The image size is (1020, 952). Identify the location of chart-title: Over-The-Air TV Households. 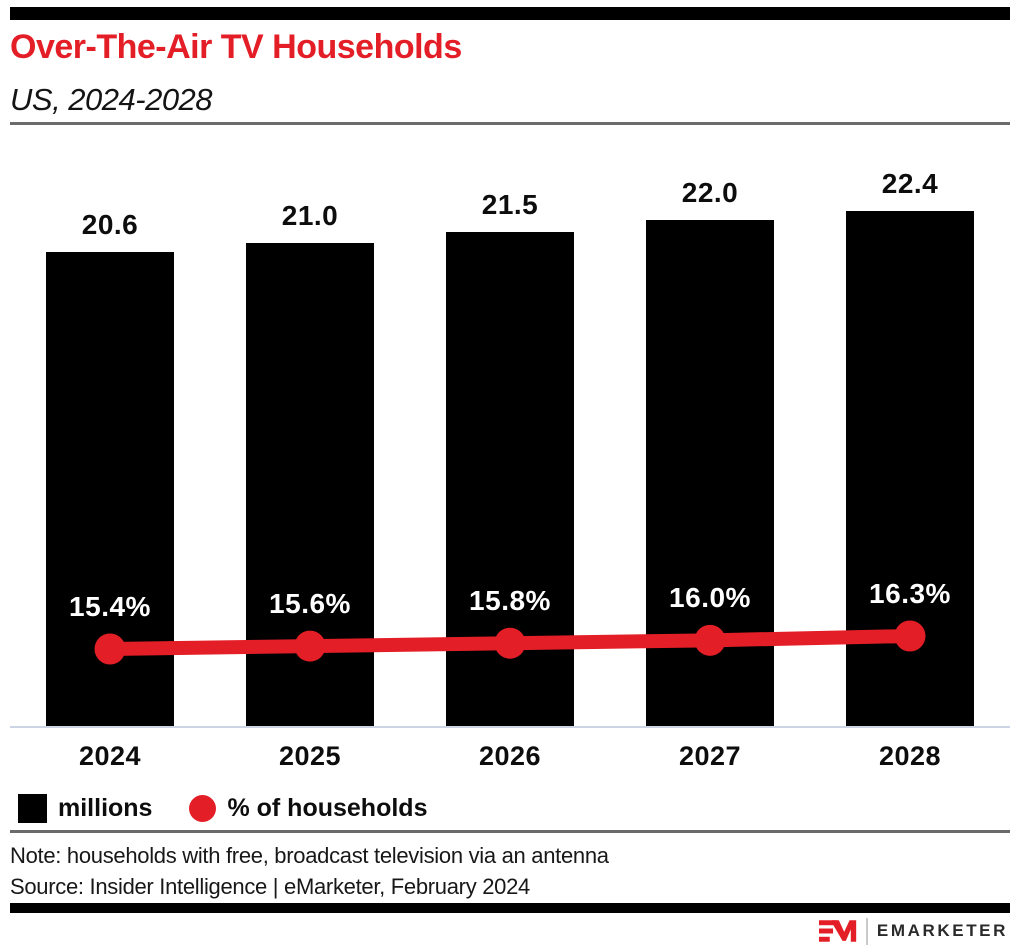
(236, 47).